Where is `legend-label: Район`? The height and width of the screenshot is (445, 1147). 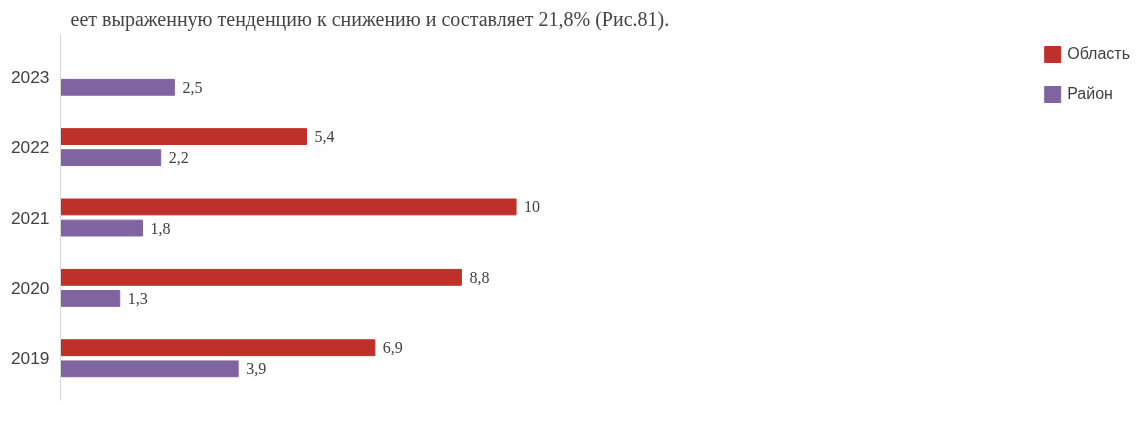
legend-label: Район is located at coordinates (1090, 94).